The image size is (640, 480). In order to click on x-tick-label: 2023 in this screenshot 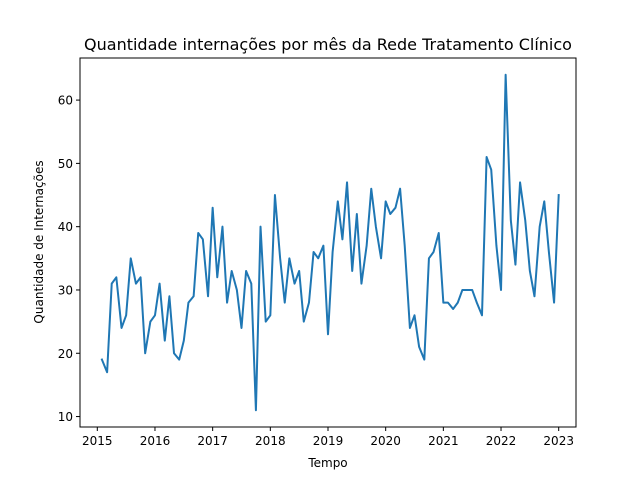, I will do `click(558, 441)`.